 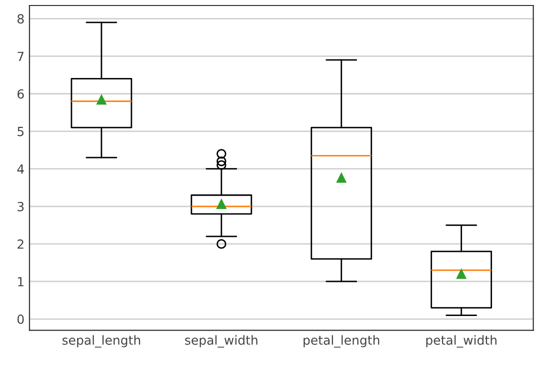 What do you see at coordinates (342, 341) in the screenshot?
I see `x-tick-label: petal_length` at bounding box center [342, 341].